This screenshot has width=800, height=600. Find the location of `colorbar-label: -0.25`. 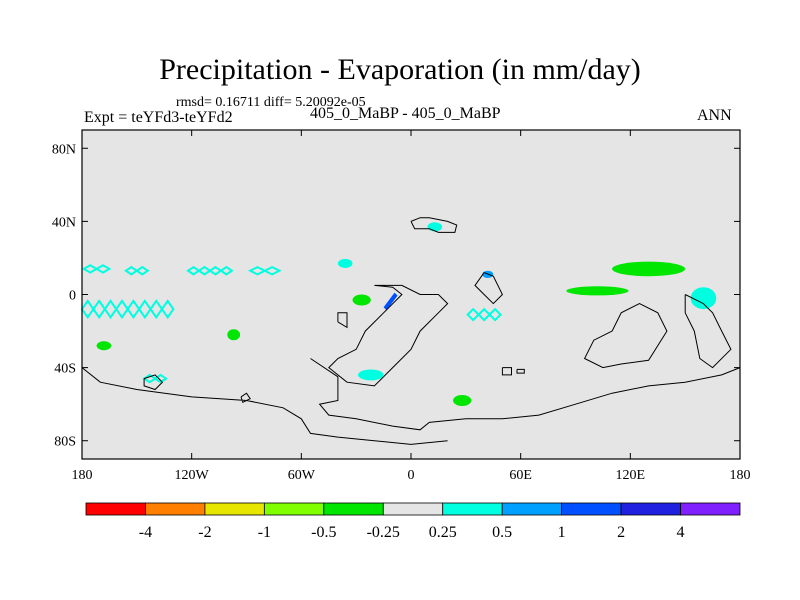

colorbar-label: -0.25 is located at coordinates (383, 532).